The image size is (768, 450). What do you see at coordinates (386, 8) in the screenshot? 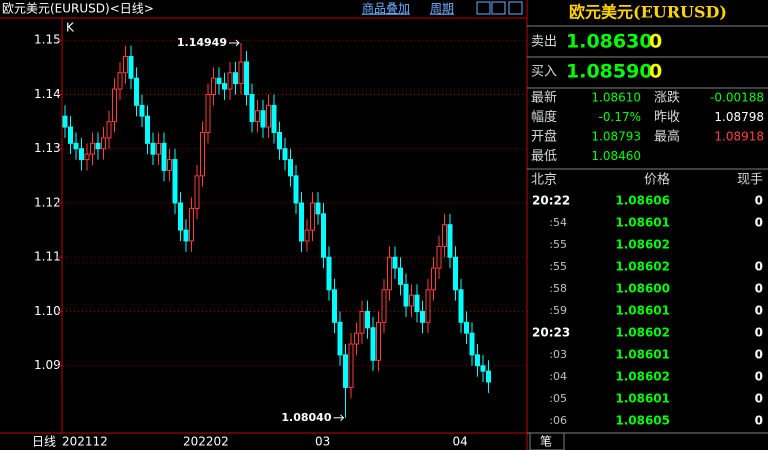
I see `overlay-button: 商品叠加` at bounding box center [386, 8].